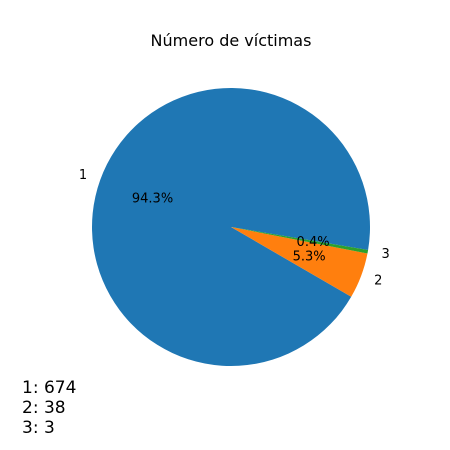 The image size is (450, 450). What do you see at coordinates (49, 388) in the screenshot?
I see `count-line-1: 1: 674` at bounding box center [49, 388].